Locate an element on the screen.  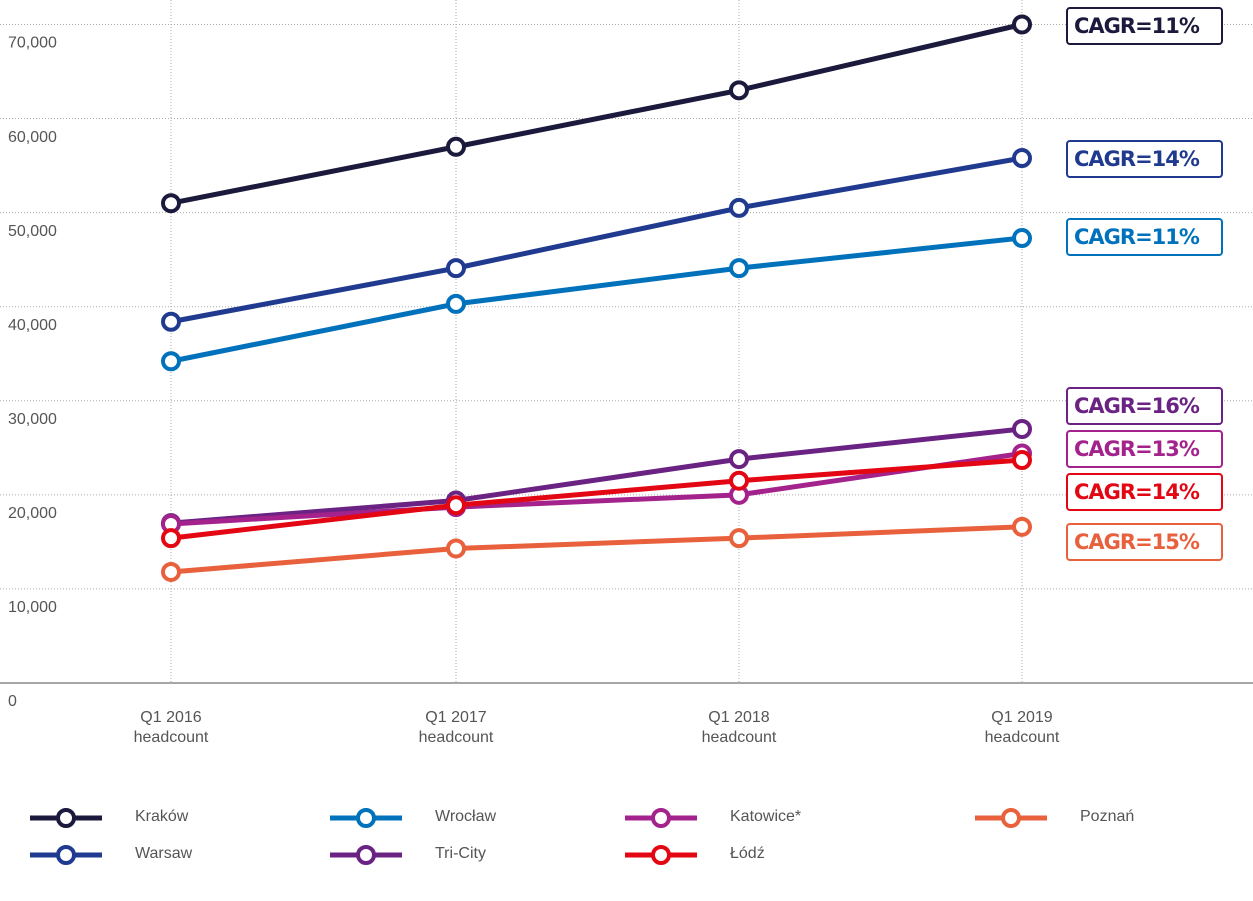
y-tick-label: 40,000 is located at coordinates (32, 325).